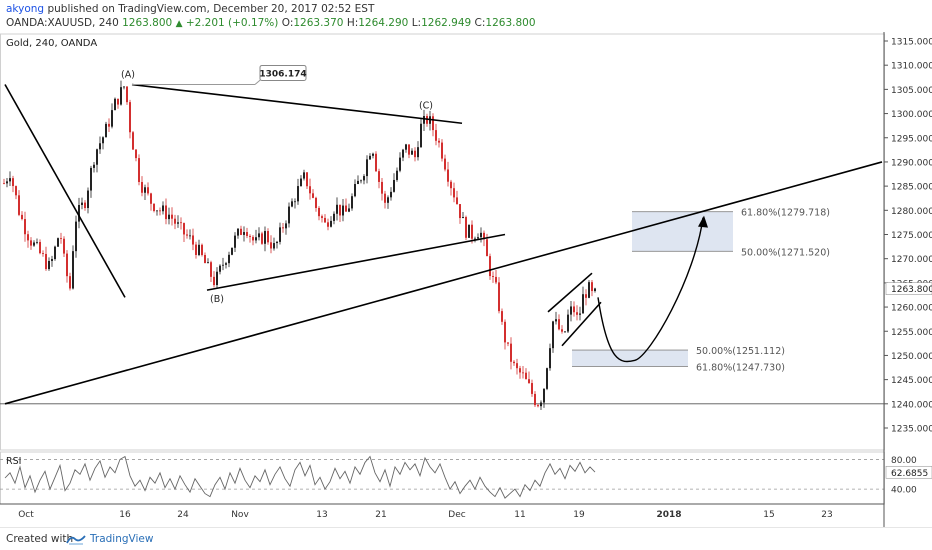 Image resolution: width=932 pixels, height=550 pixels. What do you see at coordinates (26, 515) in the screenshot?
I see `time-axis-label: Oct` at bounding box center [26, 515].